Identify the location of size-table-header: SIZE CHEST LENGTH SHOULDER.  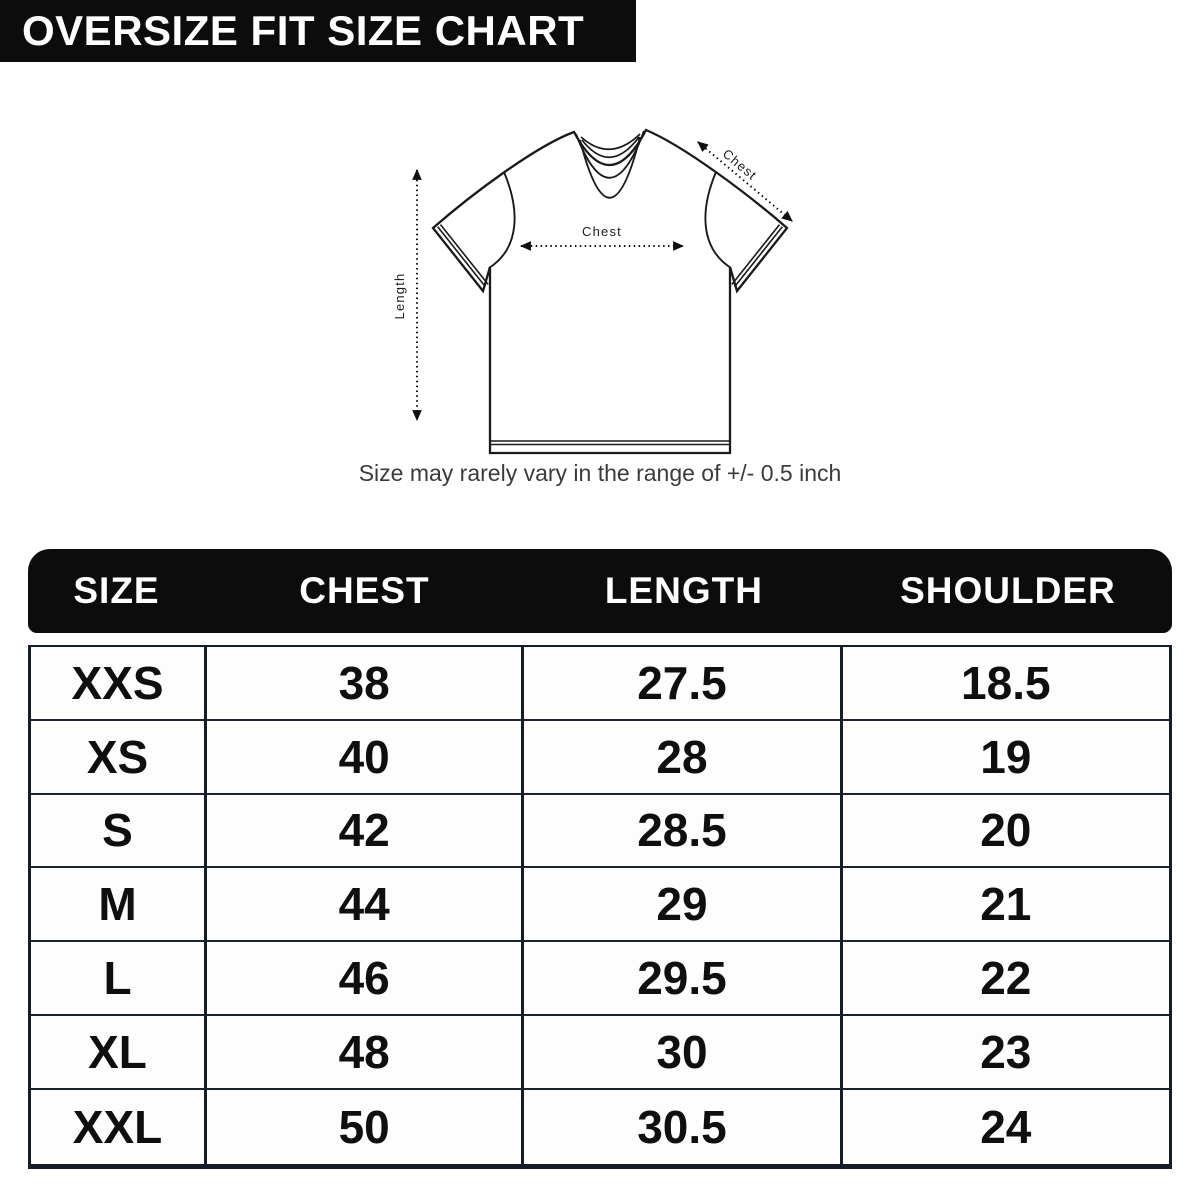
(600, 591).